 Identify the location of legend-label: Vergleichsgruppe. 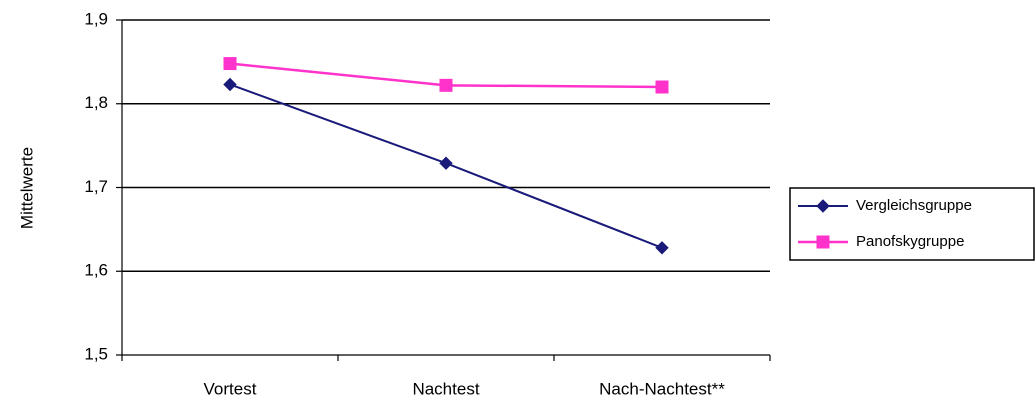
(914, 205).